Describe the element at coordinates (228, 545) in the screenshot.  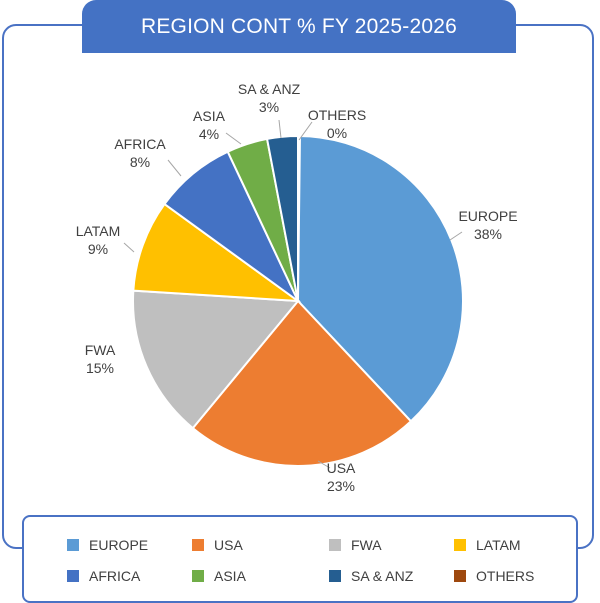
I see `legend-label: USA` at that location.